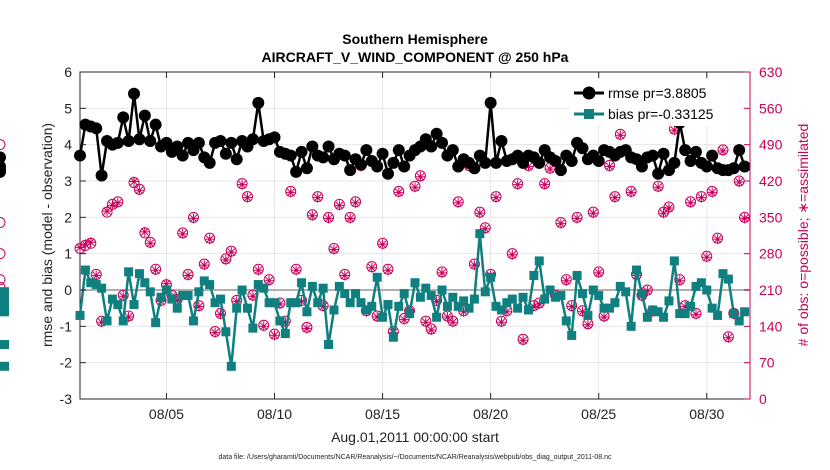 The height and width of the screenshot is (470, 830). I want to click on x-tick-label: 08/25, so click(598, 414).